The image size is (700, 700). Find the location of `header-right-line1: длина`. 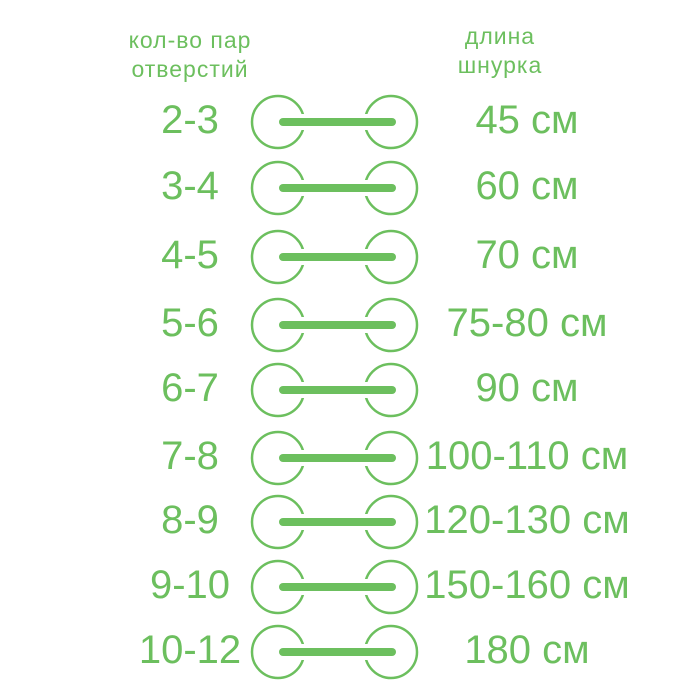

header-right-line1: длина is located at coordinates (500, 36).